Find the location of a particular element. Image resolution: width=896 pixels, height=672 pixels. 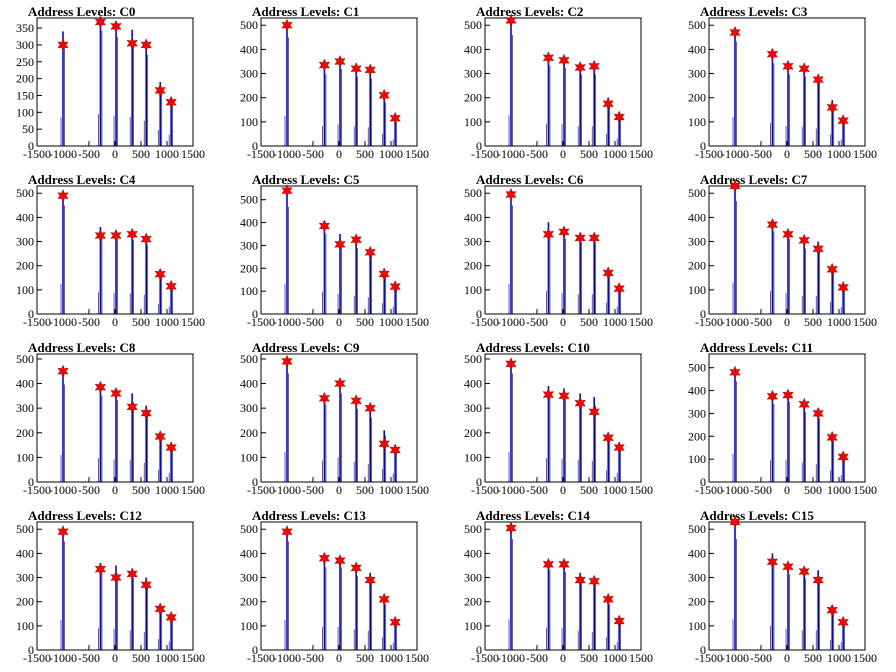

chart-title: Address Levels: C14 is located at coordinates (533, 515).